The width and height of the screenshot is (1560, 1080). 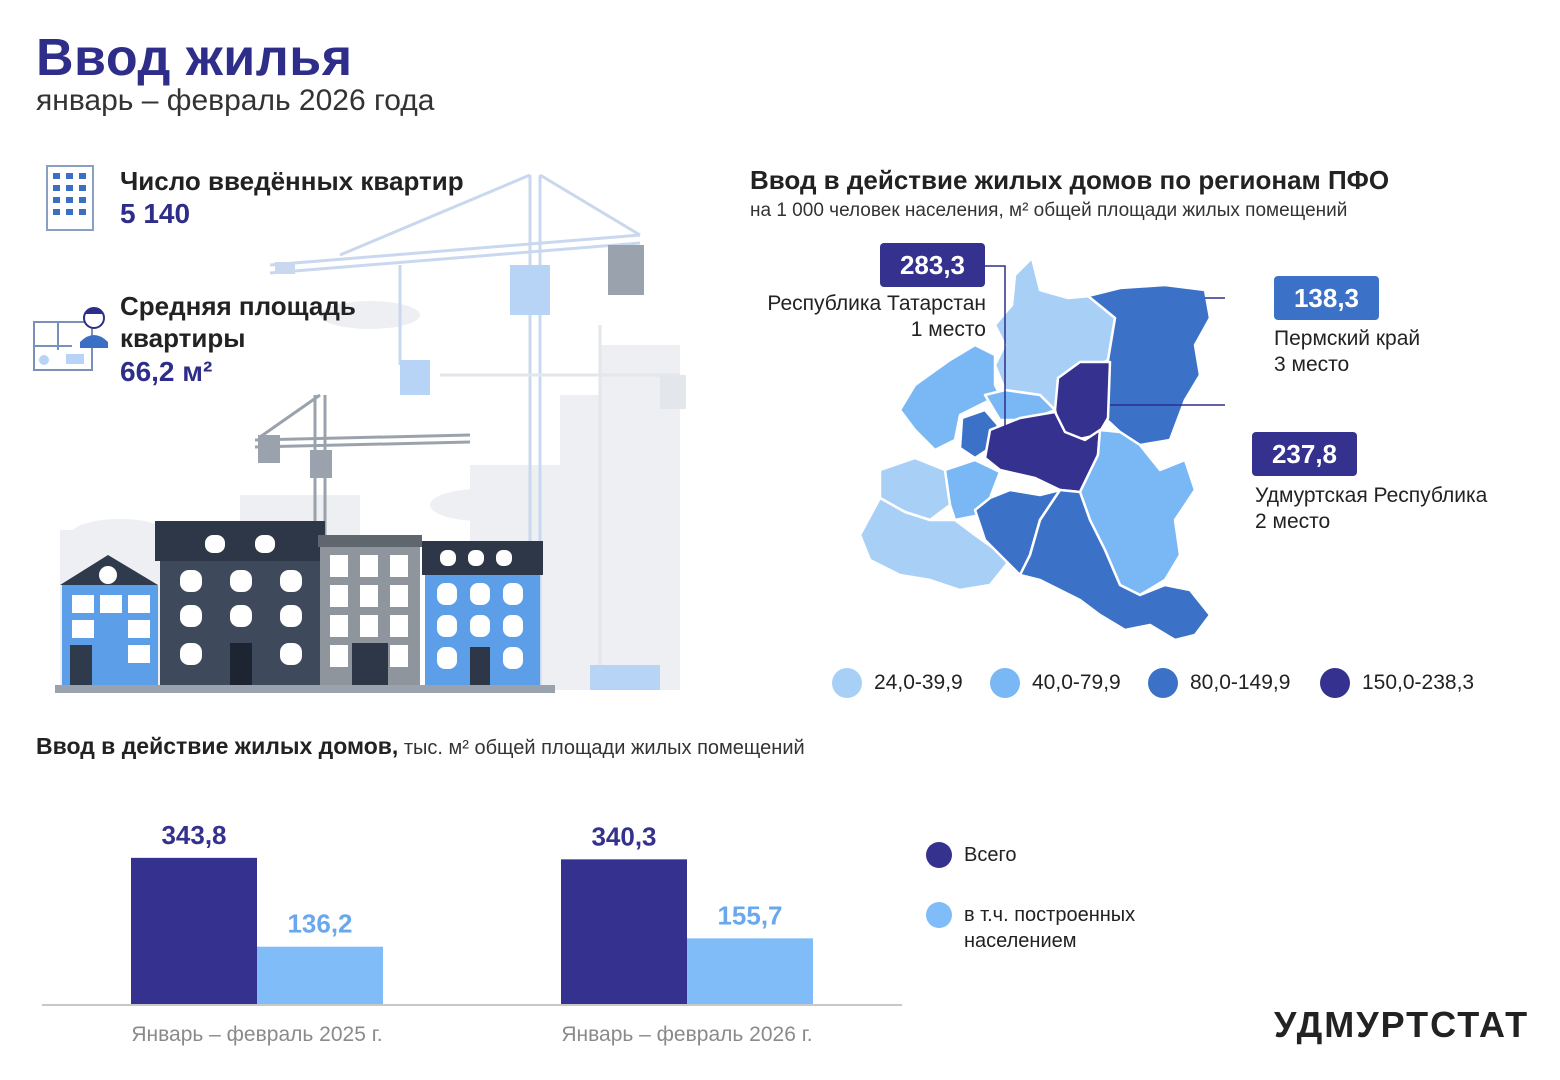 I want to click on pfo-regions-map, so click(x=1041, y=449).